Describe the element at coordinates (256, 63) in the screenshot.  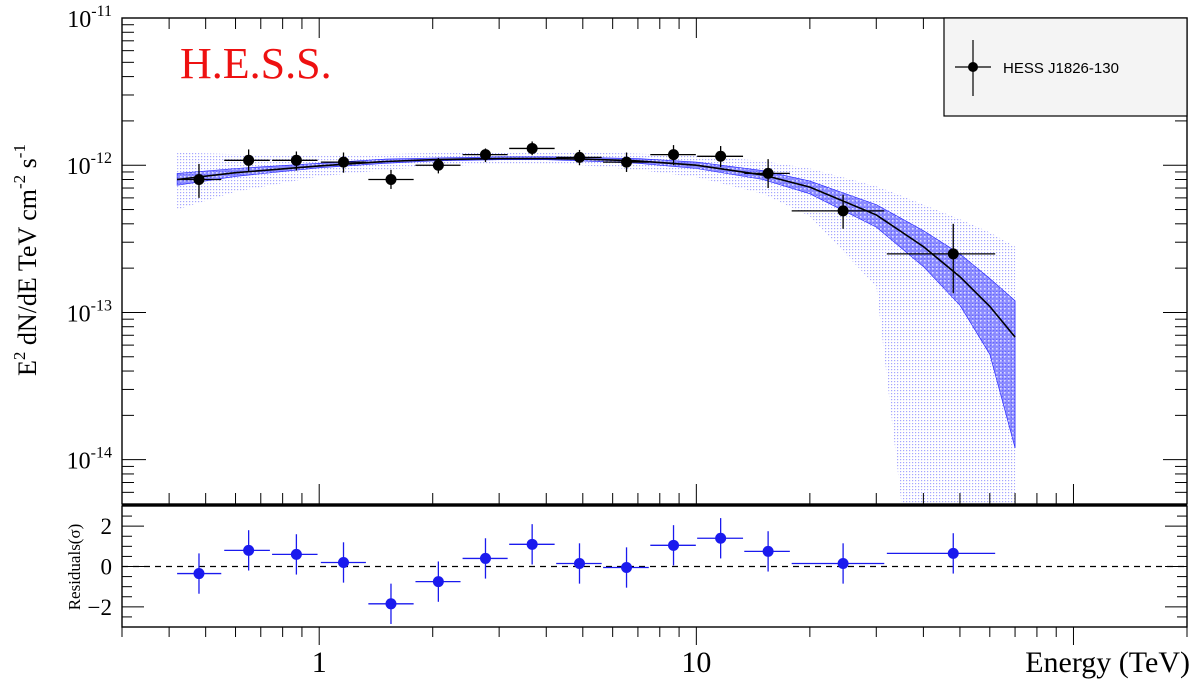
I see `hess-watermark: H.E.S.S.` at that location.